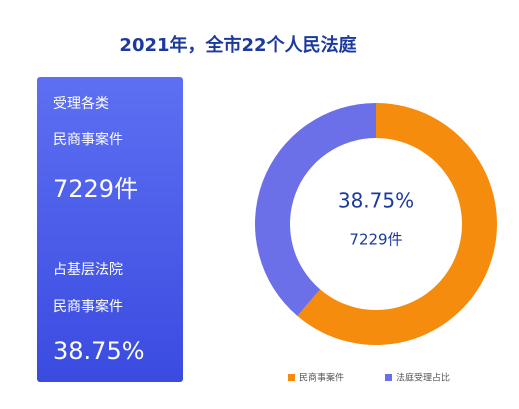 The image size is (519, 409). I want to click on legend-label: 民商事案件, so click(321, 378).